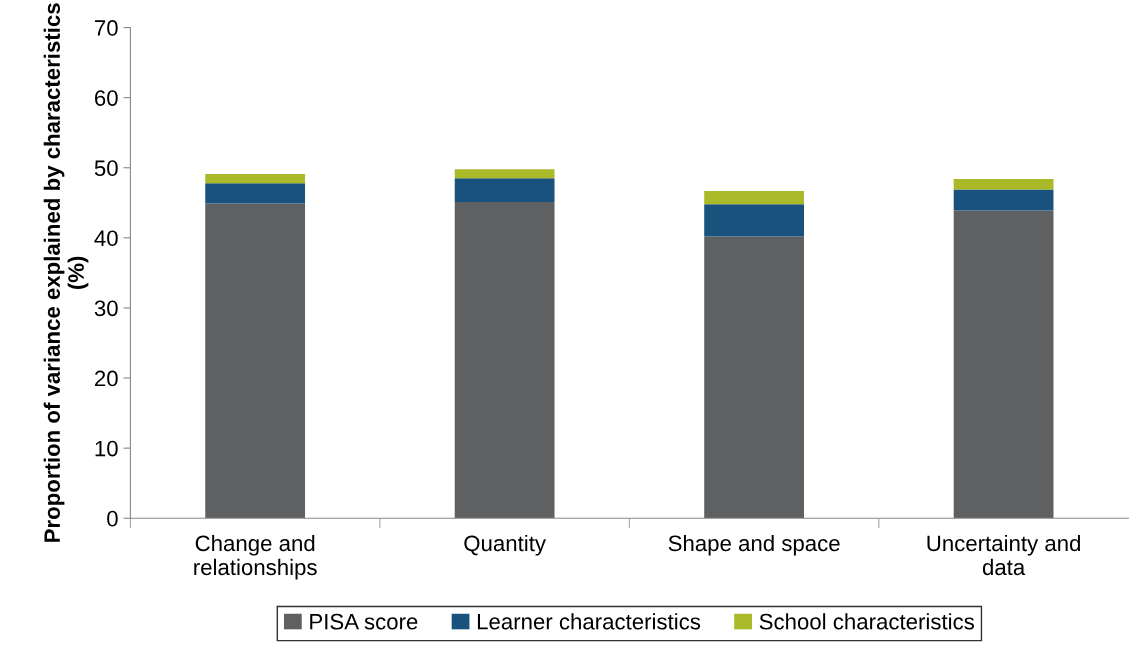 The width and height of the screenshot is (1134, 656). I want to click on y-tick-label: 60, so click(106, 98).